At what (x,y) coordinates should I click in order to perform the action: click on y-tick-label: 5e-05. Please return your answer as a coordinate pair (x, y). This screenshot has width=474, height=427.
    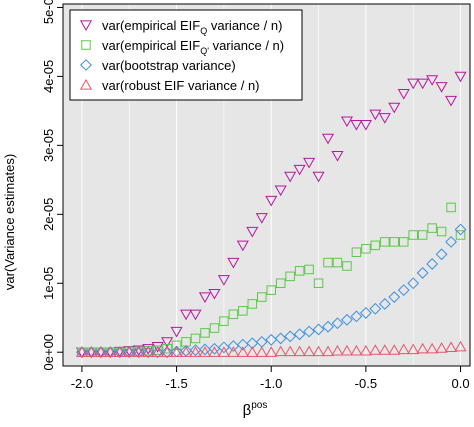
    Looking at the image, I should click on (48, 12).